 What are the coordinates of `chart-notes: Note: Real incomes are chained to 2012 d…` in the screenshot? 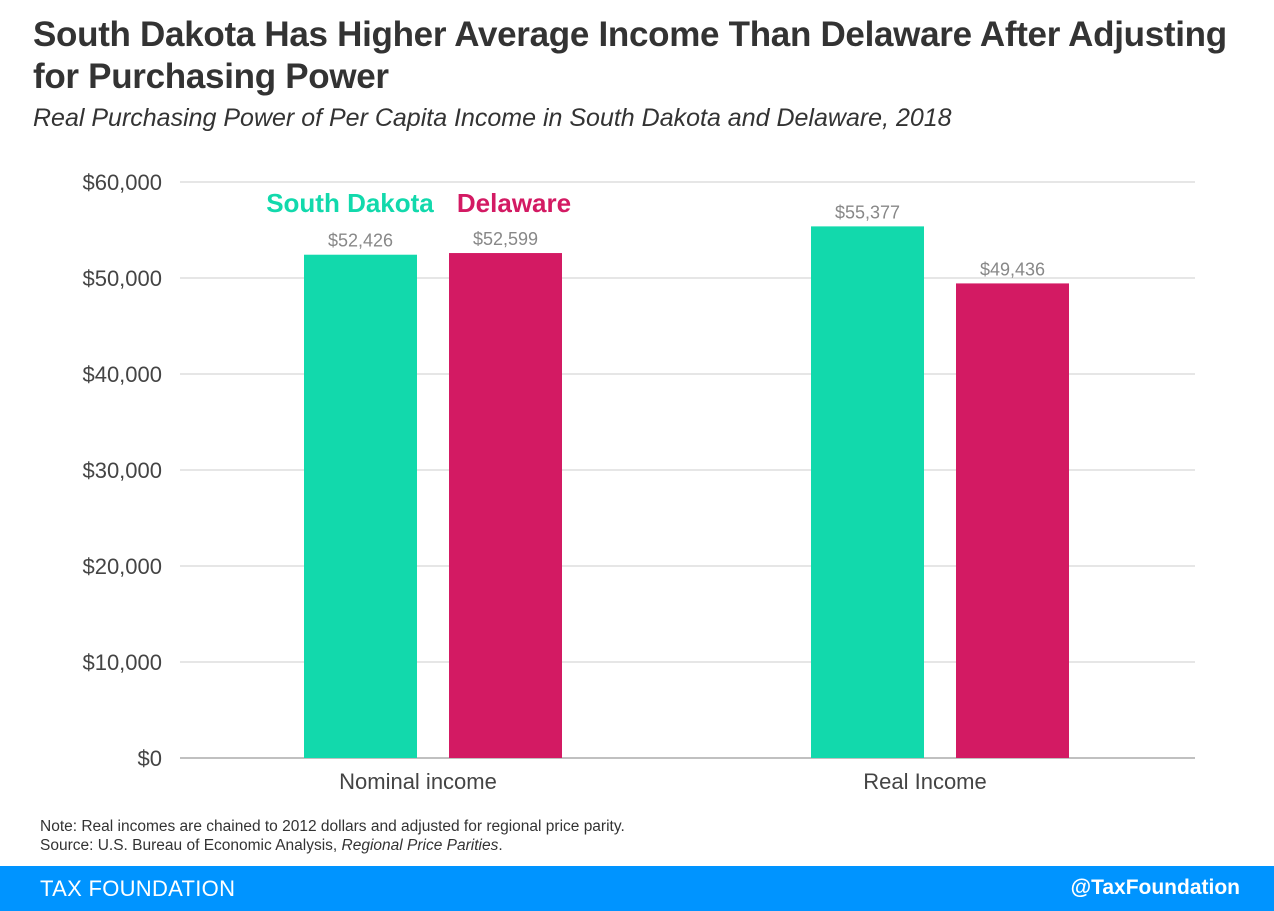 It's located at (332, 836).